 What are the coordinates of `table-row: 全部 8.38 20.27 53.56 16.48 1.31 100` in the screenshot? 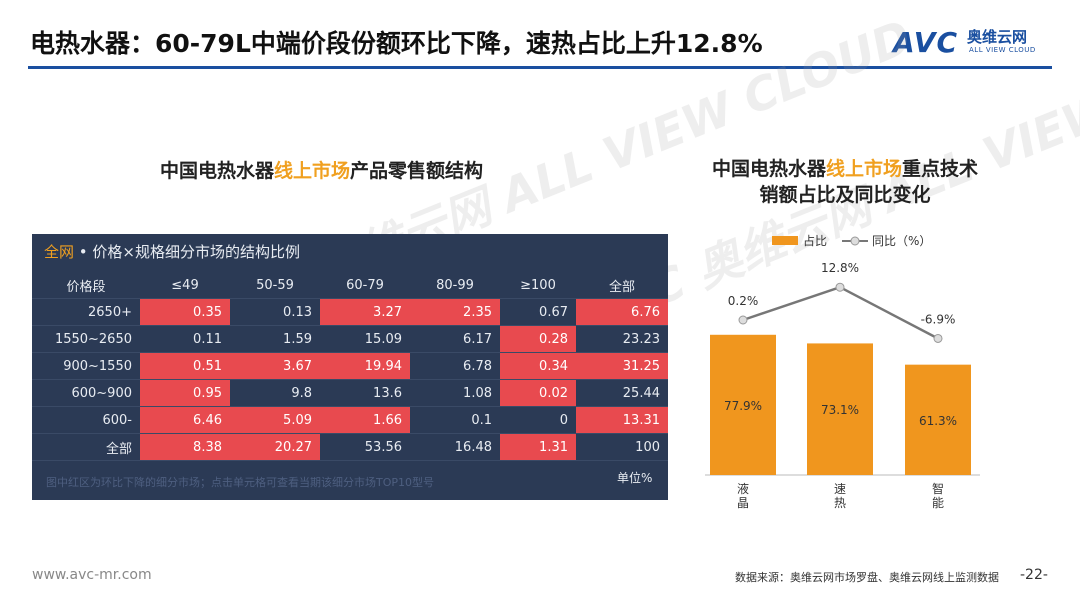 It's located at (350, 447).